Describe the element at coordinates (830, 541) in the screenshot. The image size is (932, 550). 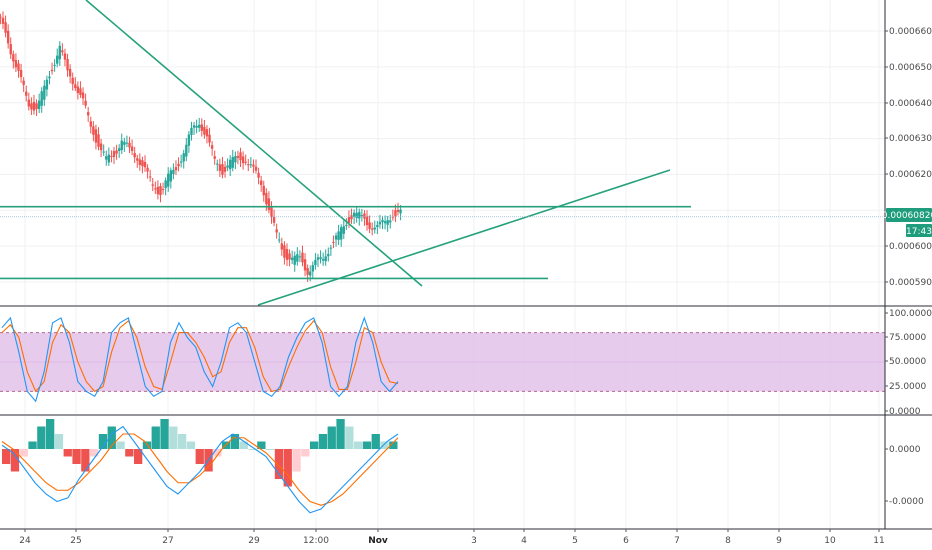
I see `time-tick-label: 10` at that location.